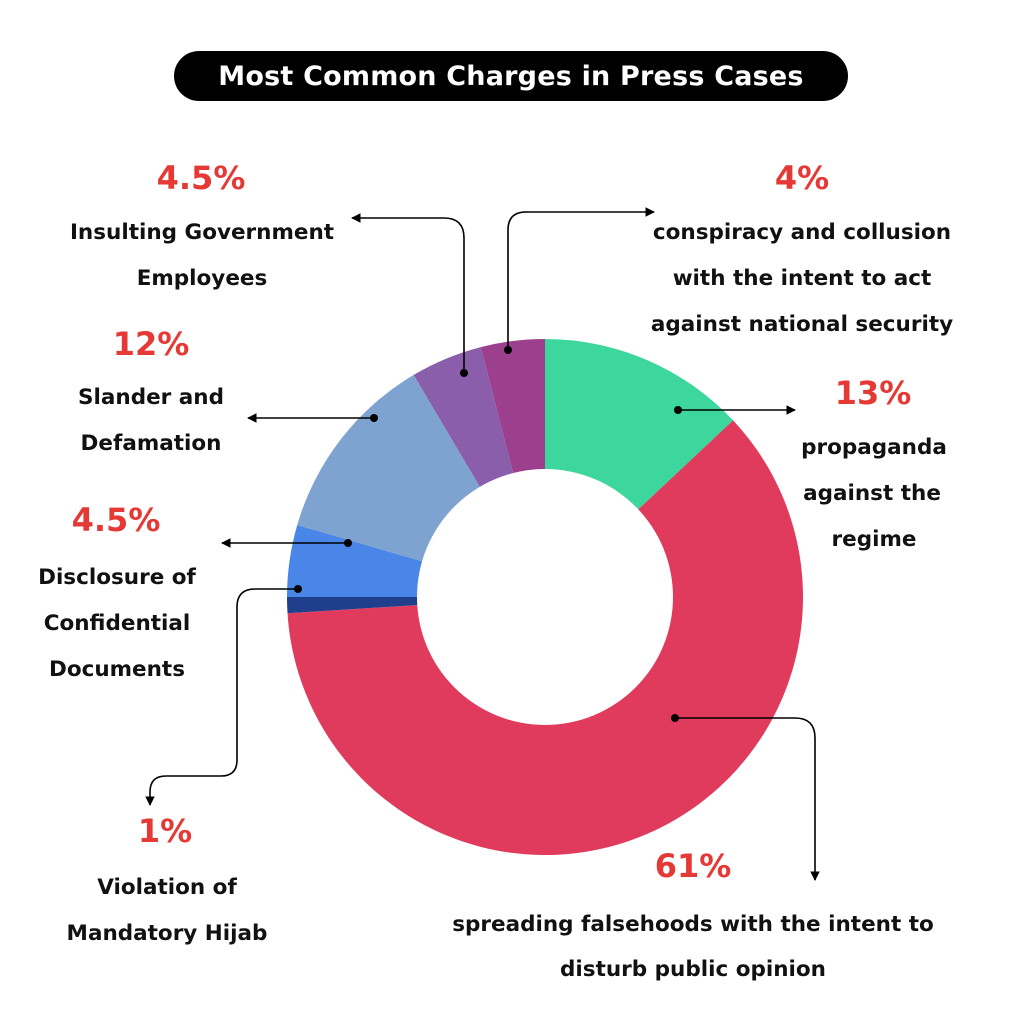 This screenshot has width=1024, height=1024. What do you see at coordinates (202, 278) in the screenshot?
I see `slice-category-label-5-line-1: Employees` at bounding box center [202, 278].